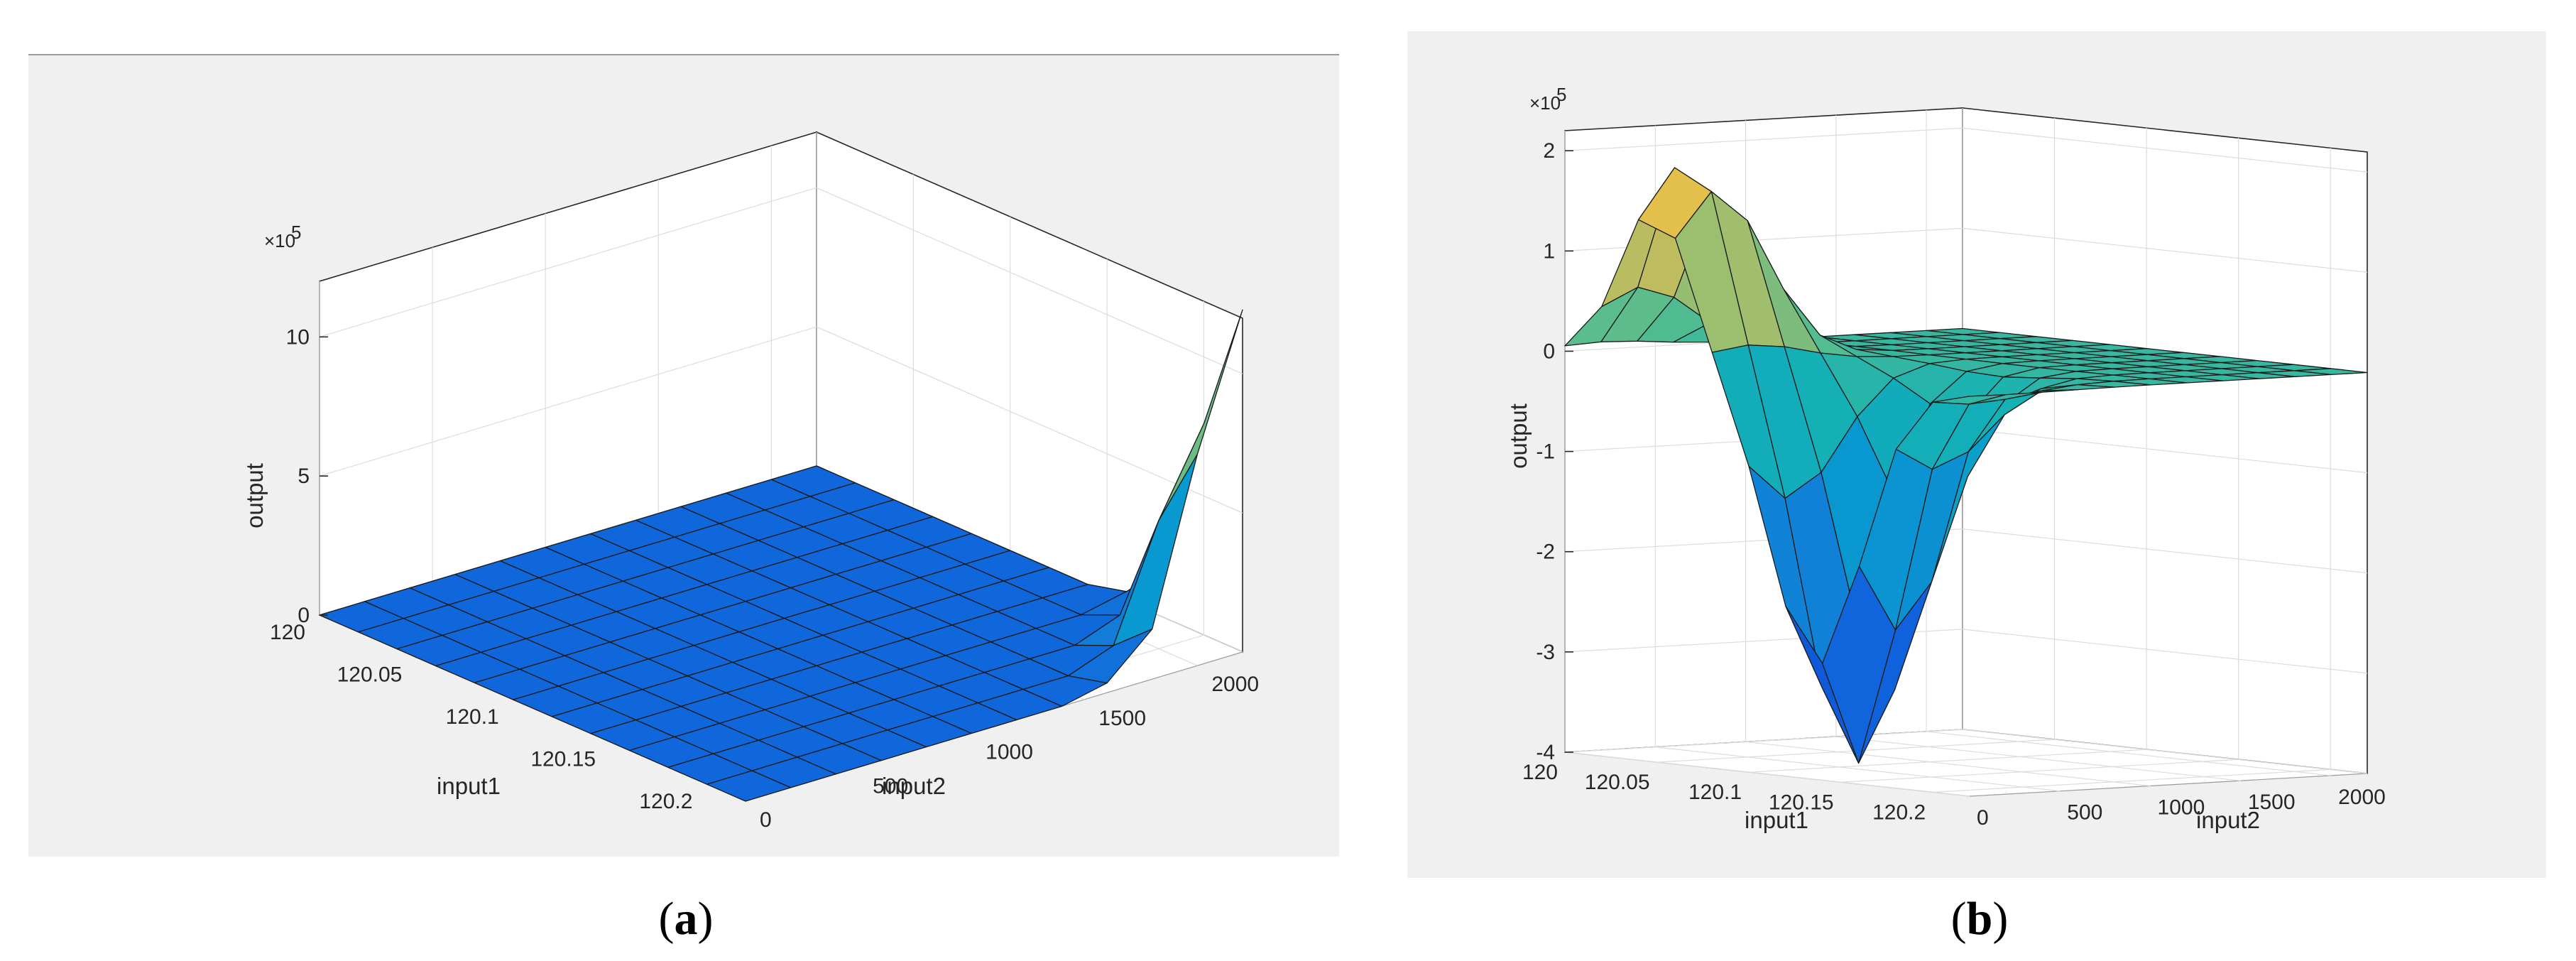  What do you see at coordinates (1545, 552) in the screenshot?
I see `z-tick-label: -2` at bounding box center [1545, 552].